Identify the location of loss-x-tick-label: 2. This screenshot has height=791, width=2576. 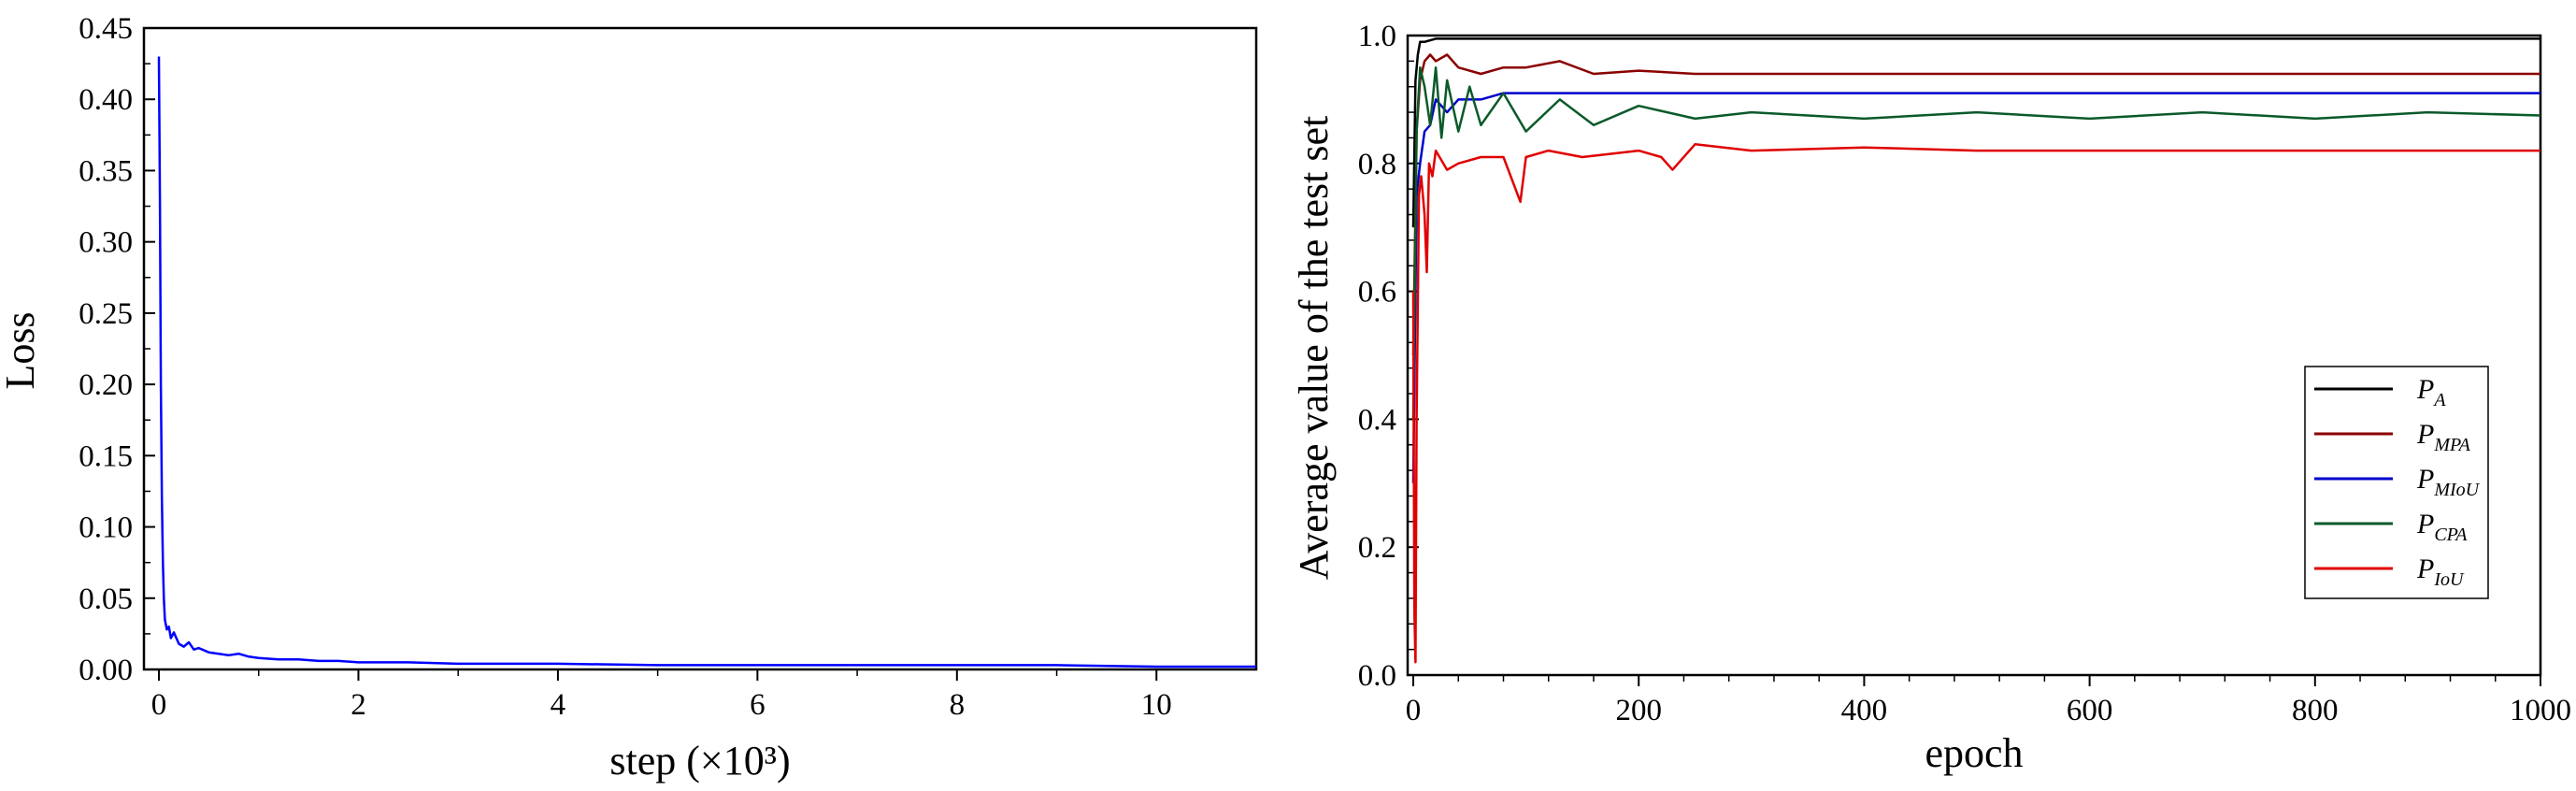
(358, 705).